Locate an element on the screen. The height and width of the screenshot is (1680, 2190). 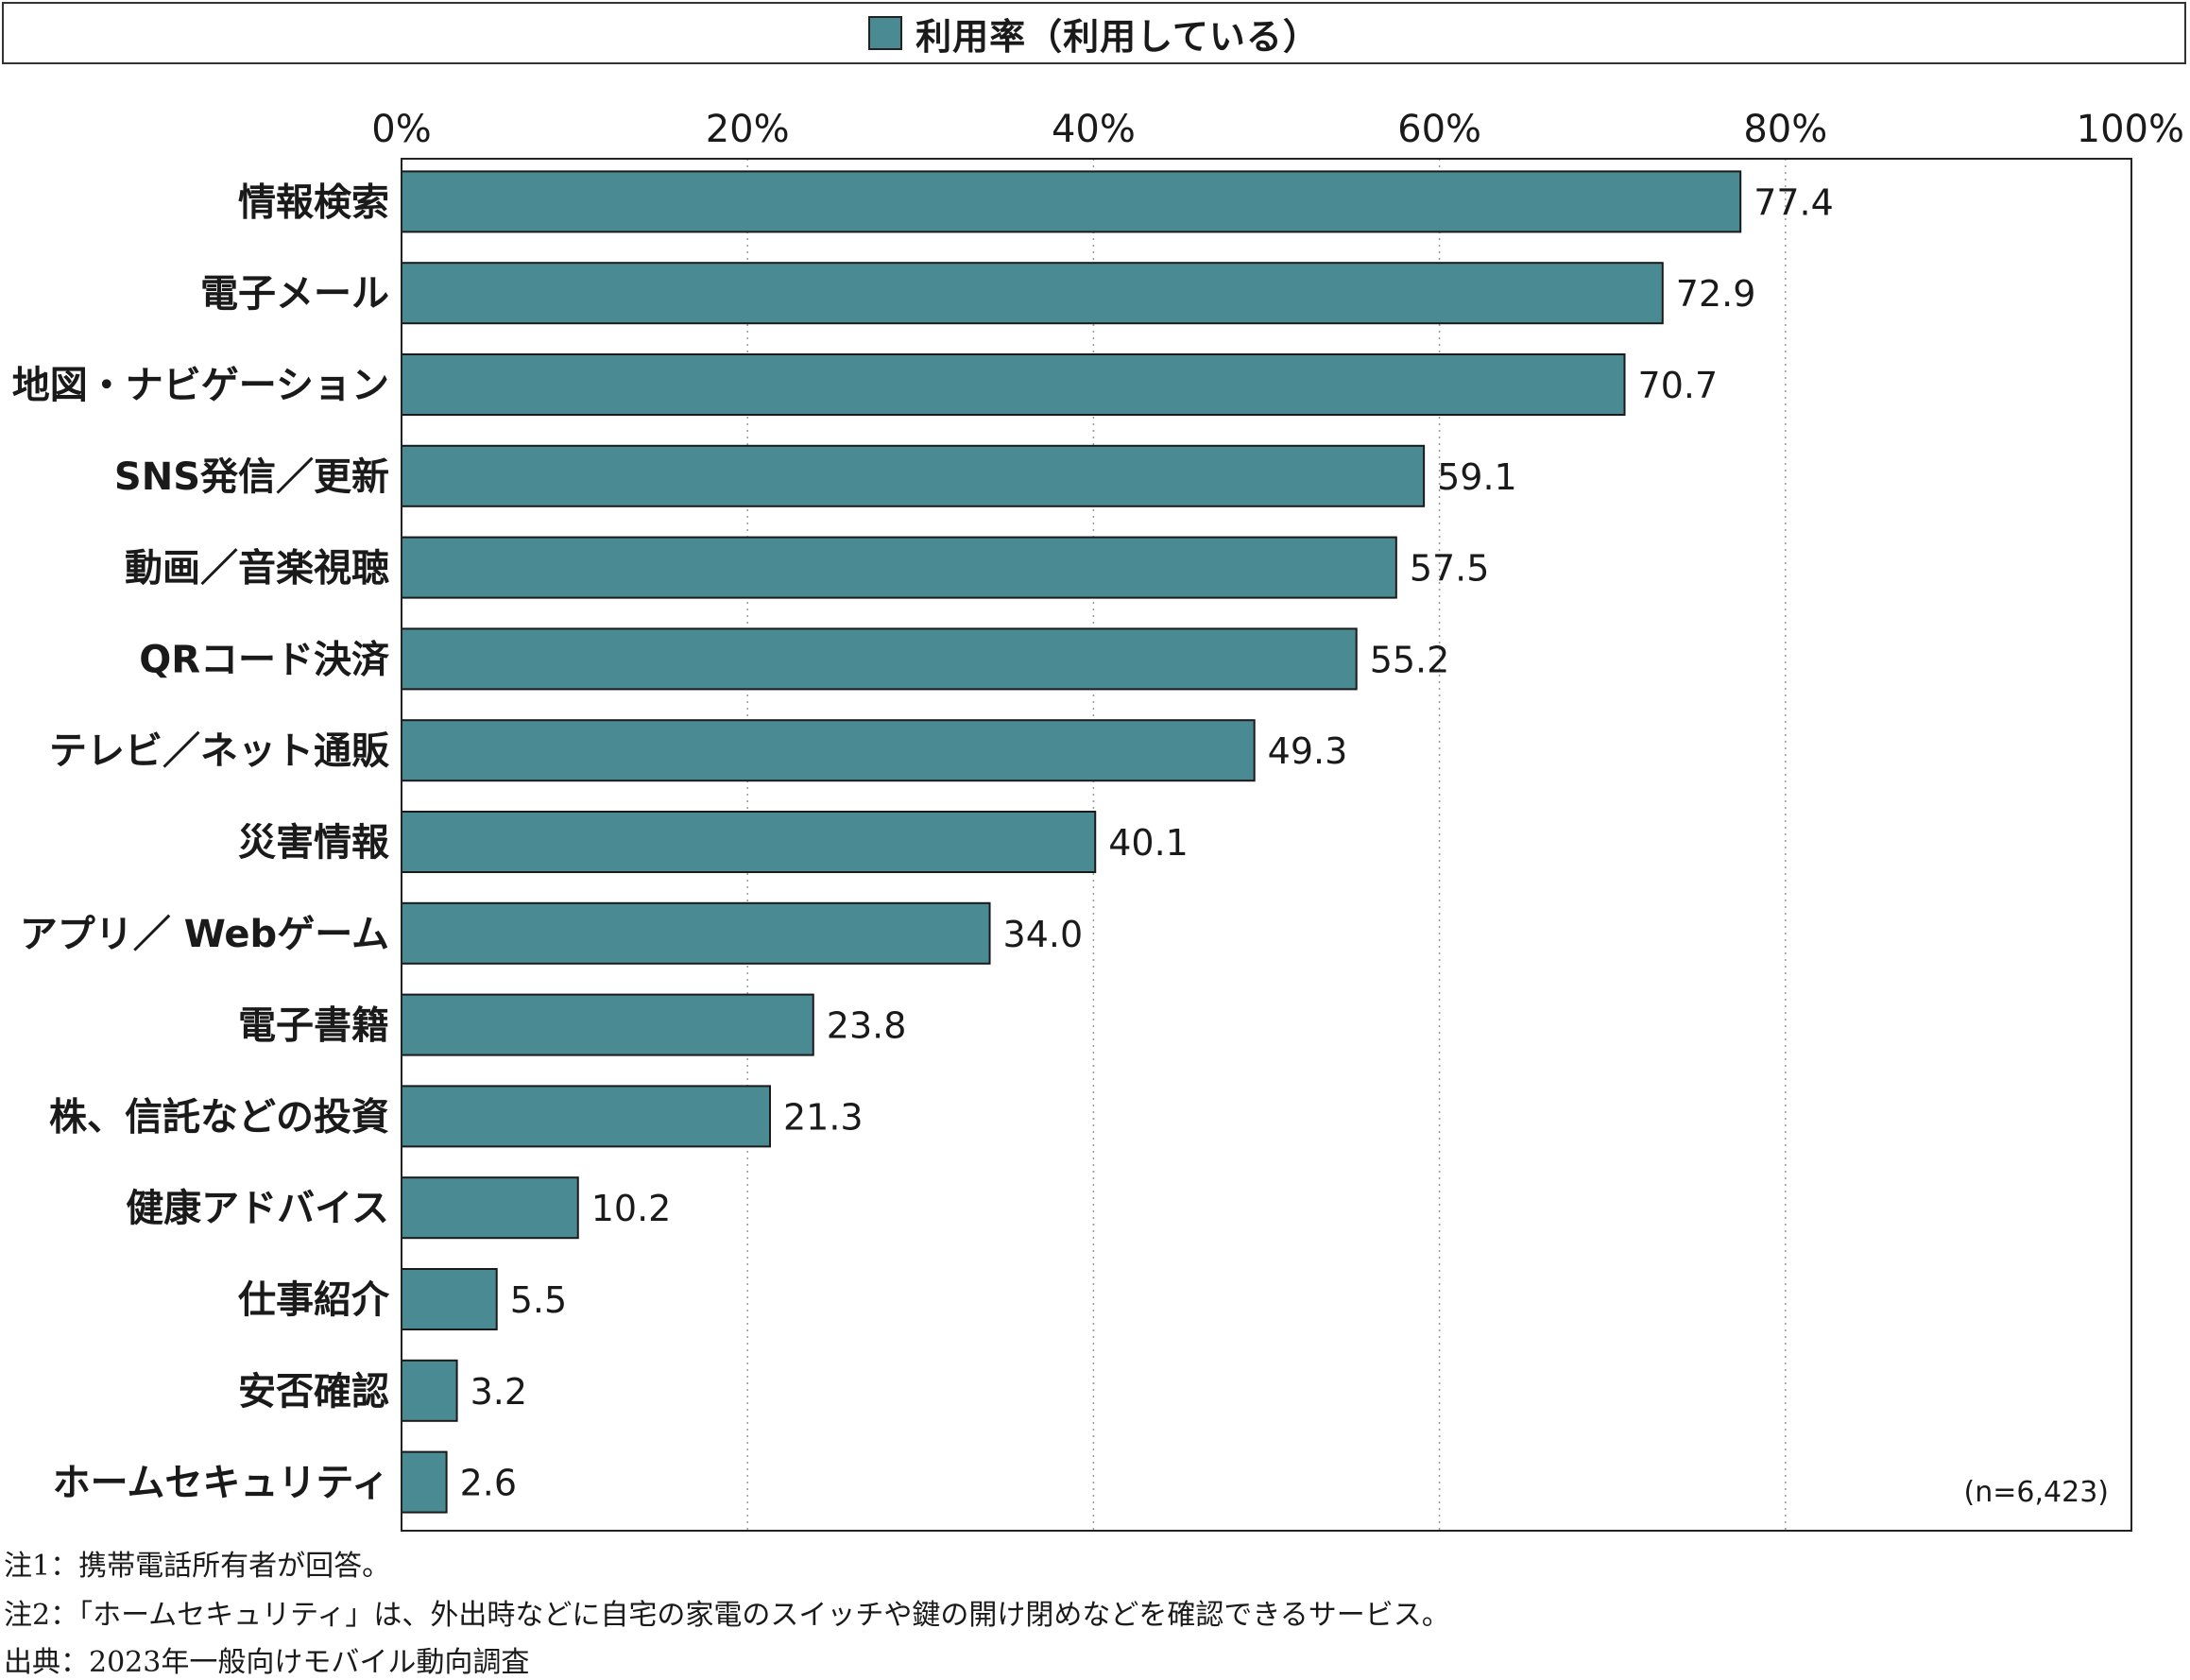
category-label: 電子メール is located at coordinates (294, 294).